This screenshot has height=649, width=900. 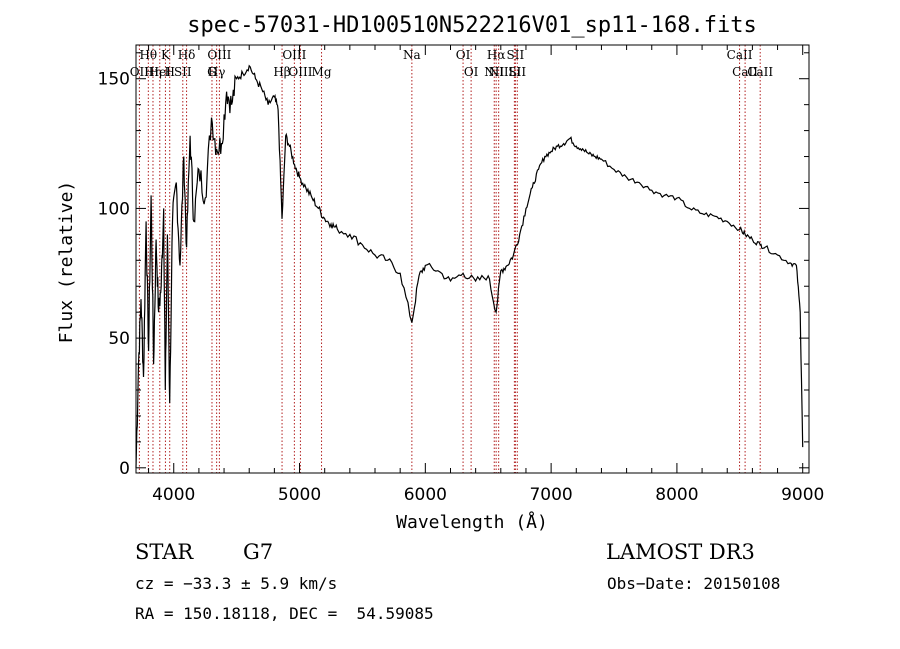 What do you see at coordinates (166, 55) in the screenshot?
I see `spectral-line-label-4: K` at bounding box center [166, 55].